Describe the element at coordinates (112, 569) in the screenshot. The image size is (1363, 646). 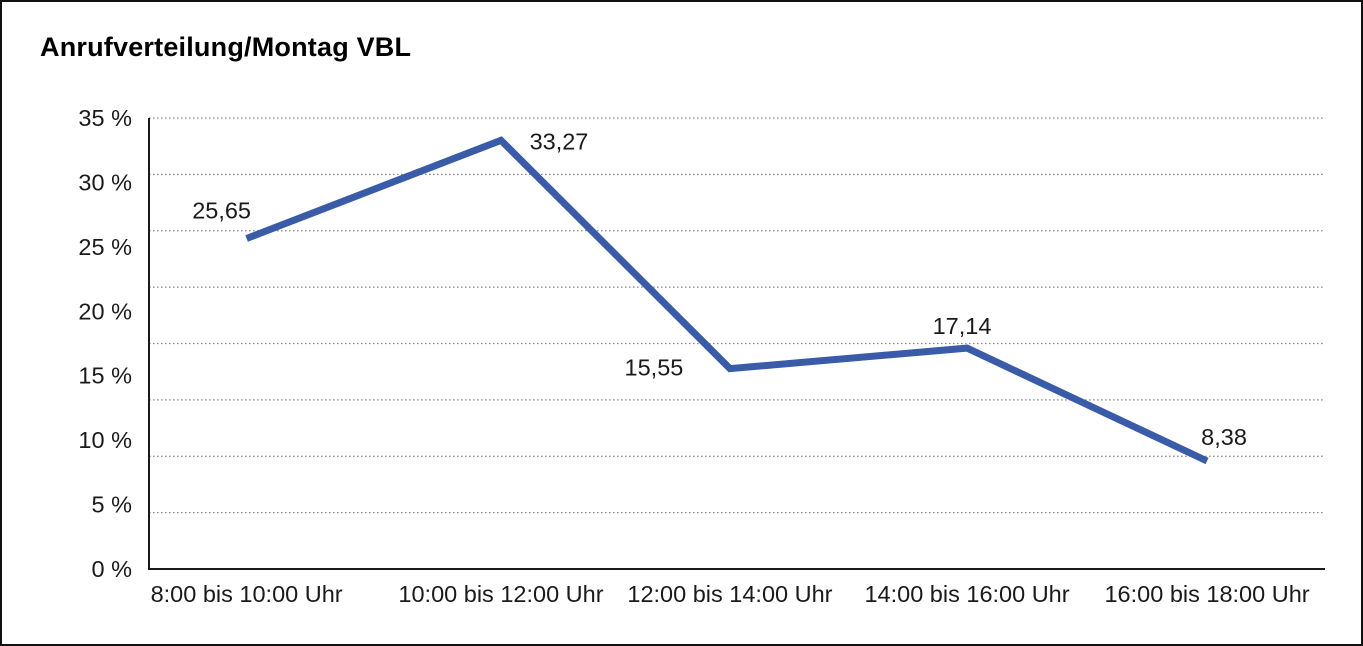
I see `y-tick-label: 0 %` at that location.